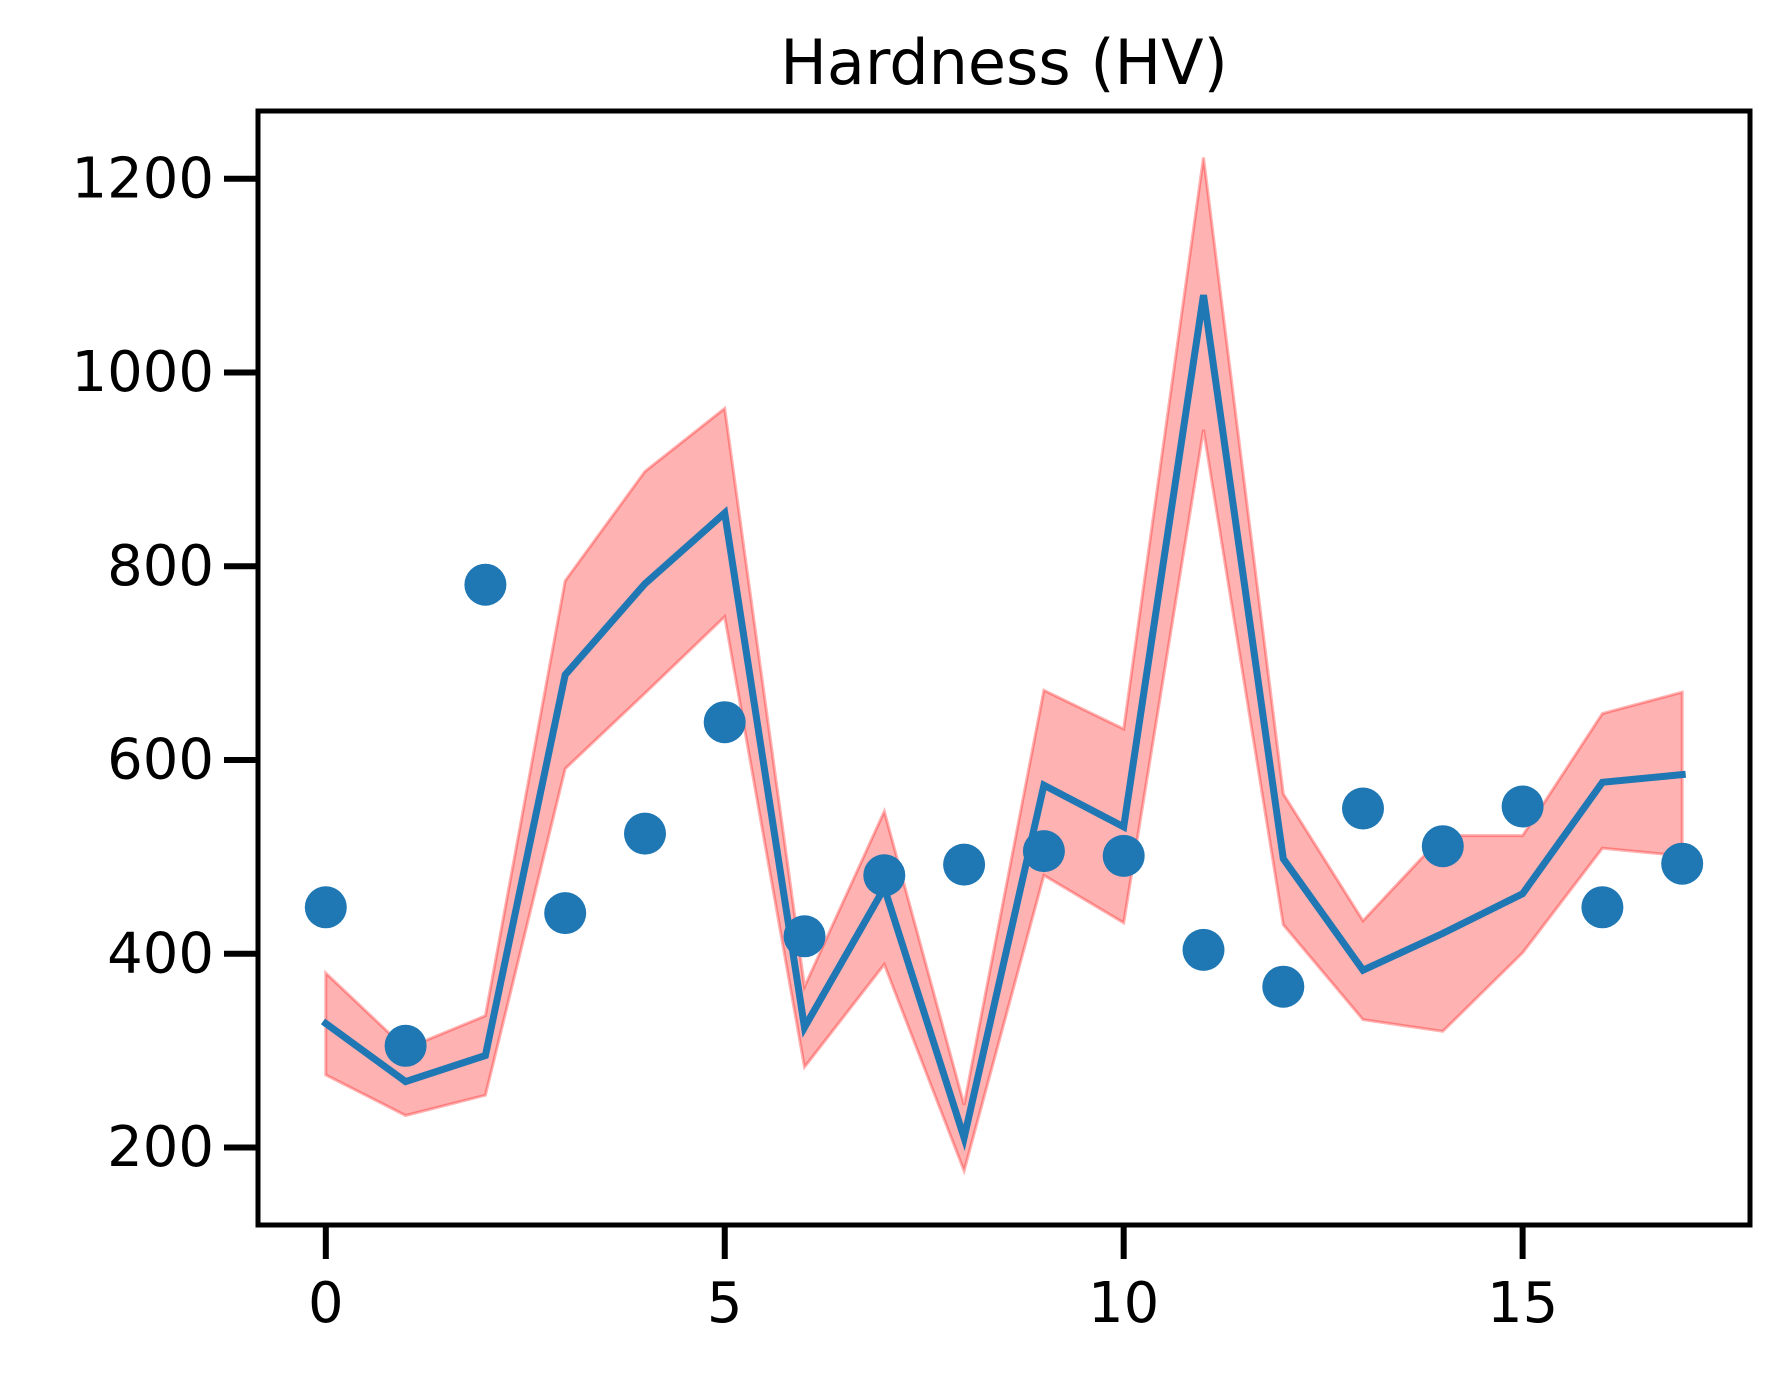  Describe the element at coordinates (160, 760) in the screenshot. I see `y-tick-label: 600` at that location.